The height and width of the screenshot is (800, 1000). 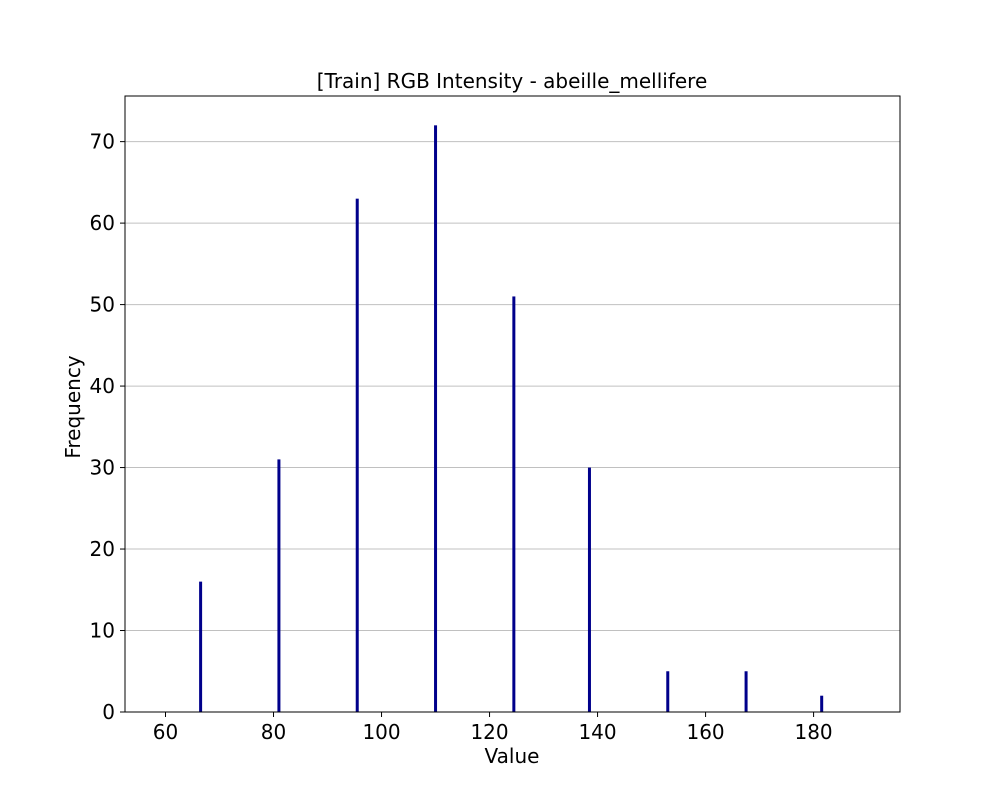 I want to click on y-axis-ticks: 0 10 20 30 40 50 60 70, so click(x=107, y=427).